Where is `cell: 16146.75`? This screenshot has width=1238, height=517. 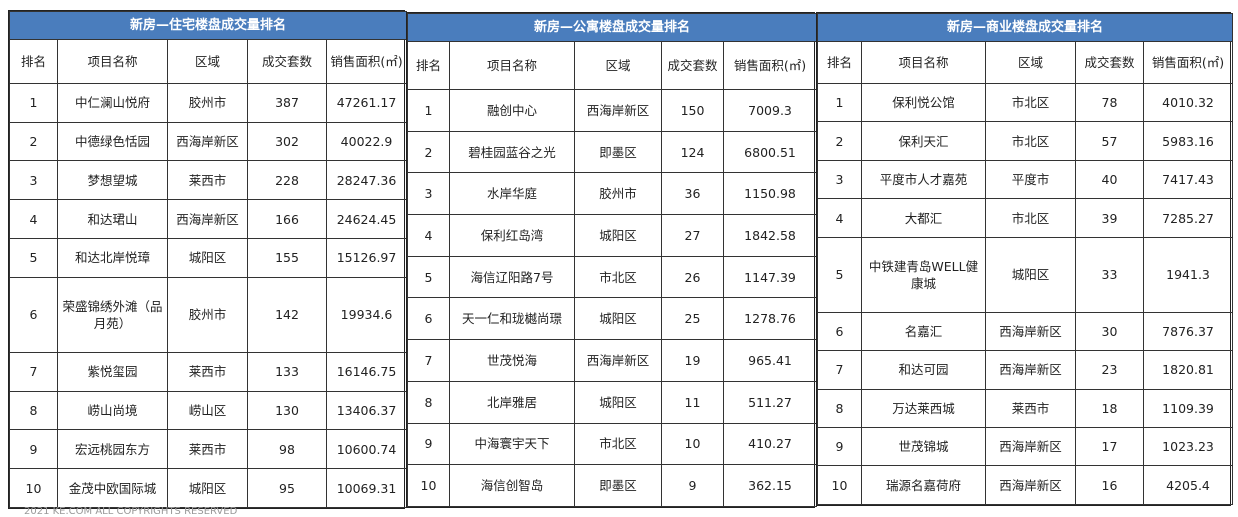
cell: 16146.75 is located at coordinates (366, 372).